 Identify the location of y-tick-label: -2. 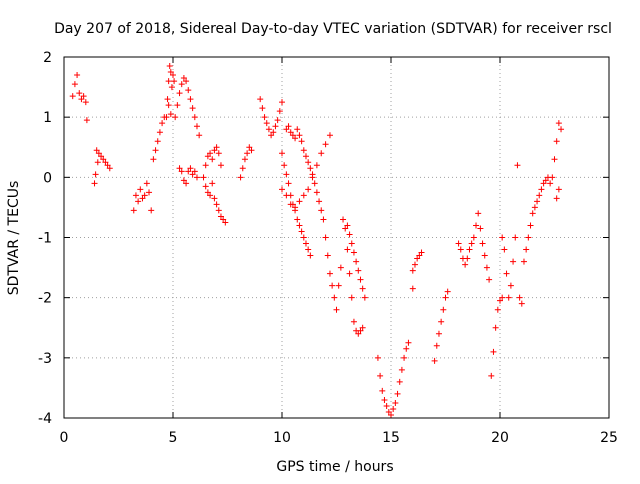
(45, 299).